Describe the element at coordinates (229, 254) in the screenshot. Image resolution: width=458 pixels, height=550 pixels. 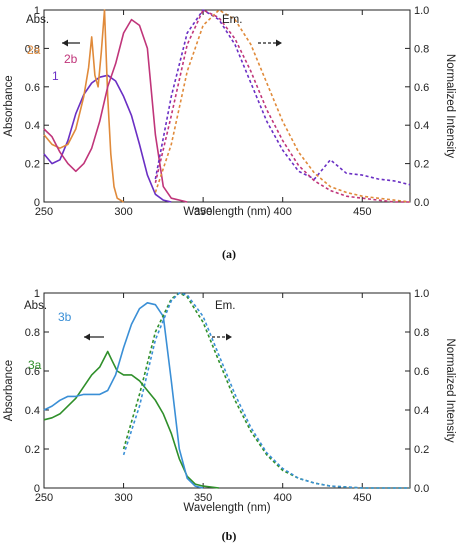
I see `panel-caption: (a)` at that location.